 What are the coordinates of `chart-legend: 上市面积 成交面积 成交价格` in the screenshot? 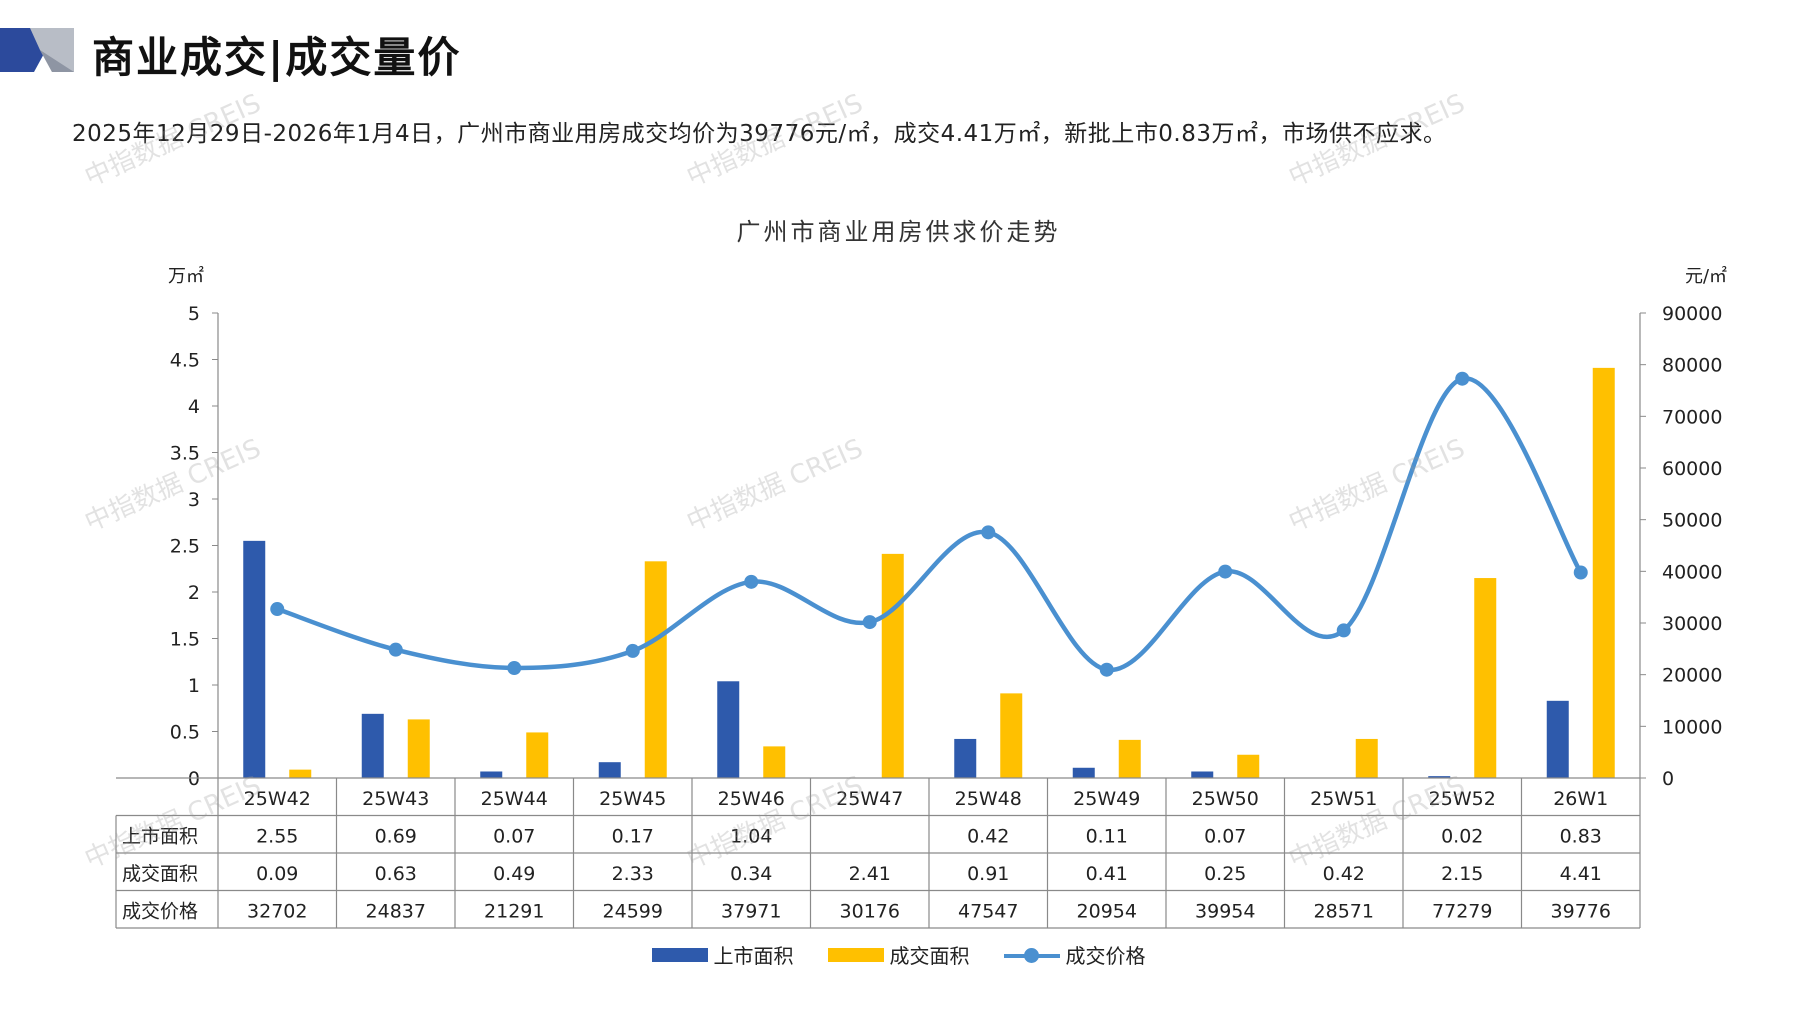 It's located at (898, 954).